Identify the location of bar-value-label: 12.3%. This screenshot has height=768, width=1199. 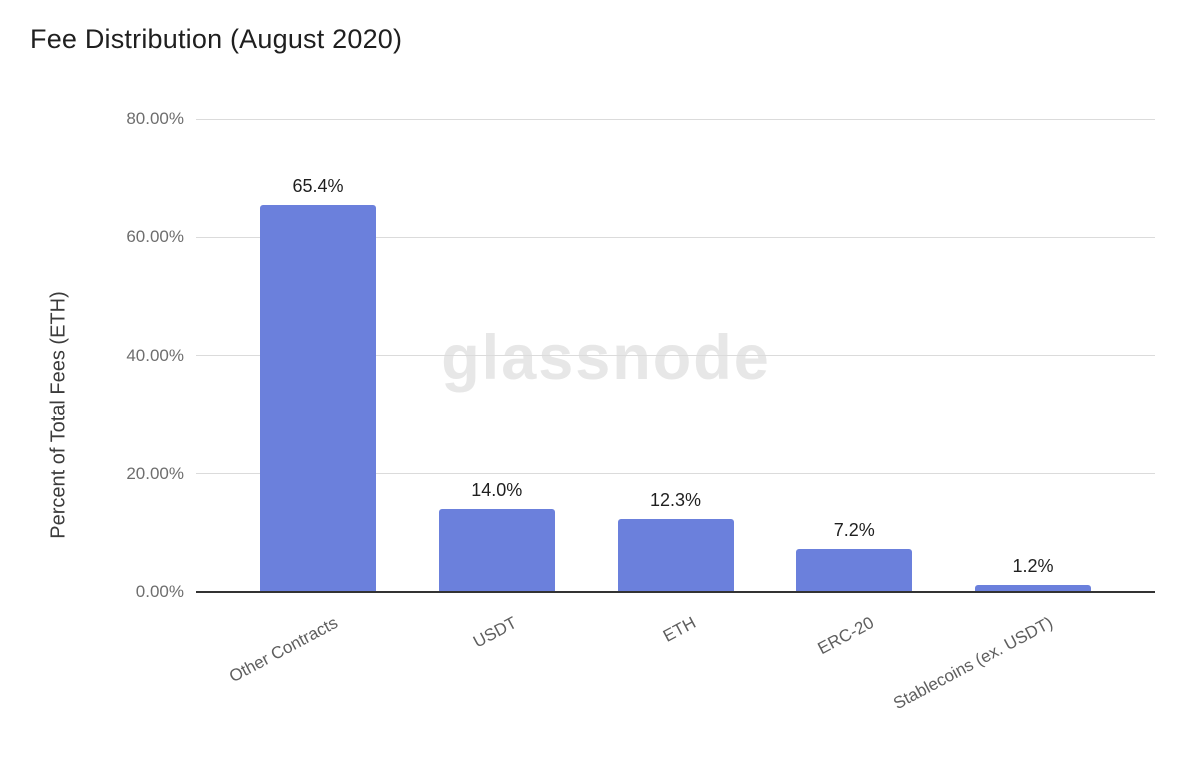
(675, 500).